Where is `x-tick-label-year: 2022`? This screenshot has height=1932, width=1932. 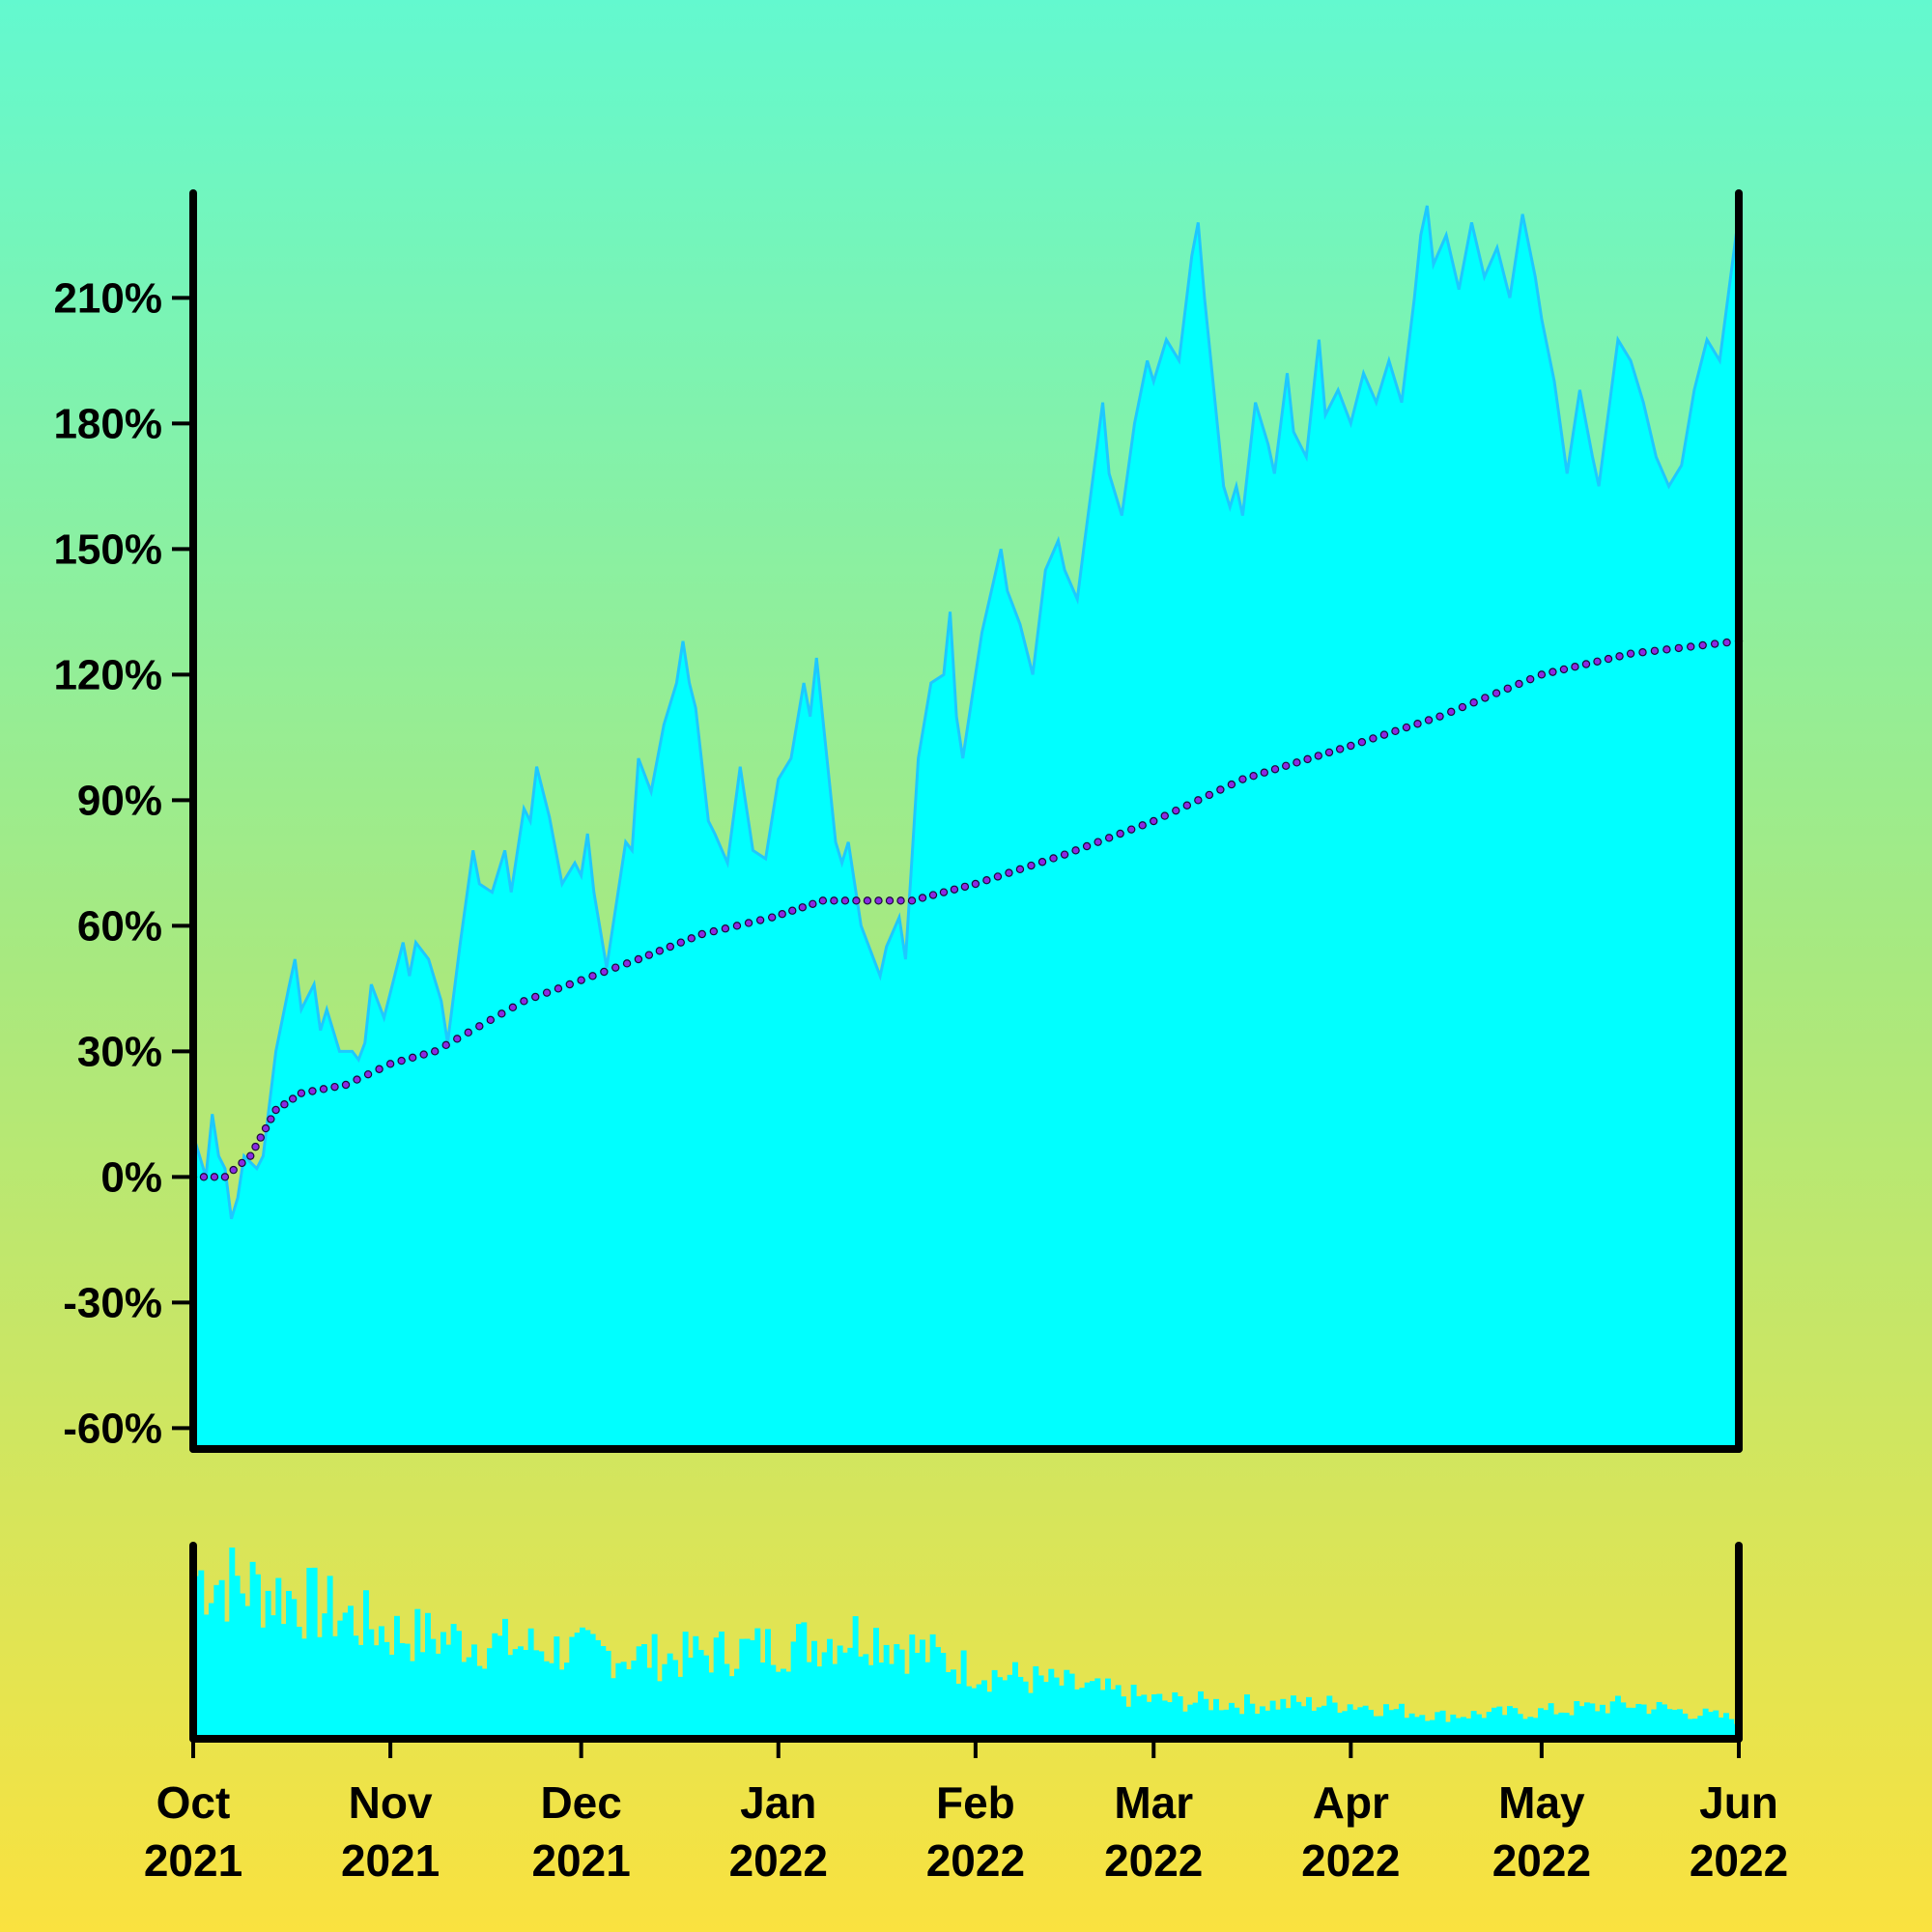 x-tick-label-year: 2022 is located at coordinates (1153, 1860).